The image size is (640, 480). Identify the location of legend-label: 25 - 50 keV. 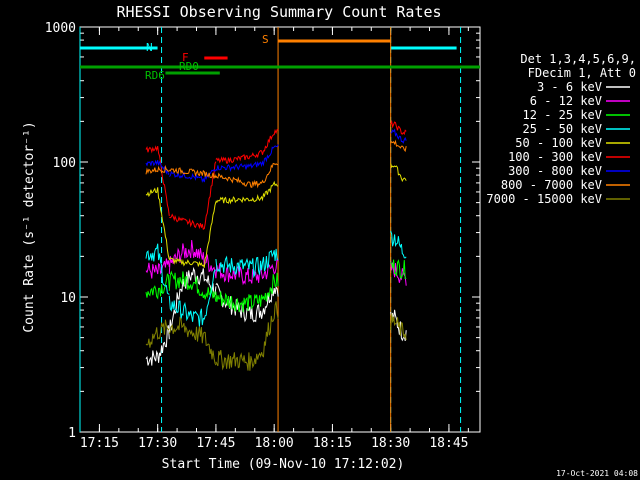
(562, 129).